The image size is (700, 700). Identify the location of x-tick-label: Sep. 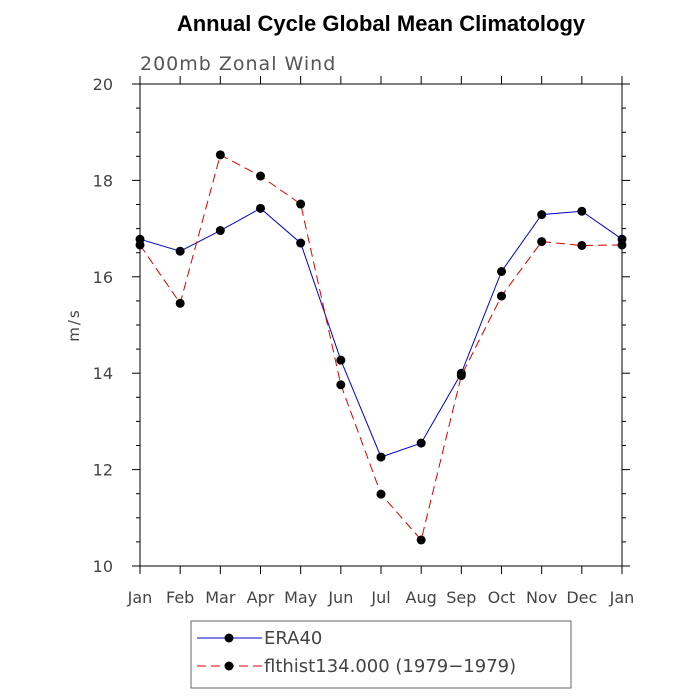
(461, 597).